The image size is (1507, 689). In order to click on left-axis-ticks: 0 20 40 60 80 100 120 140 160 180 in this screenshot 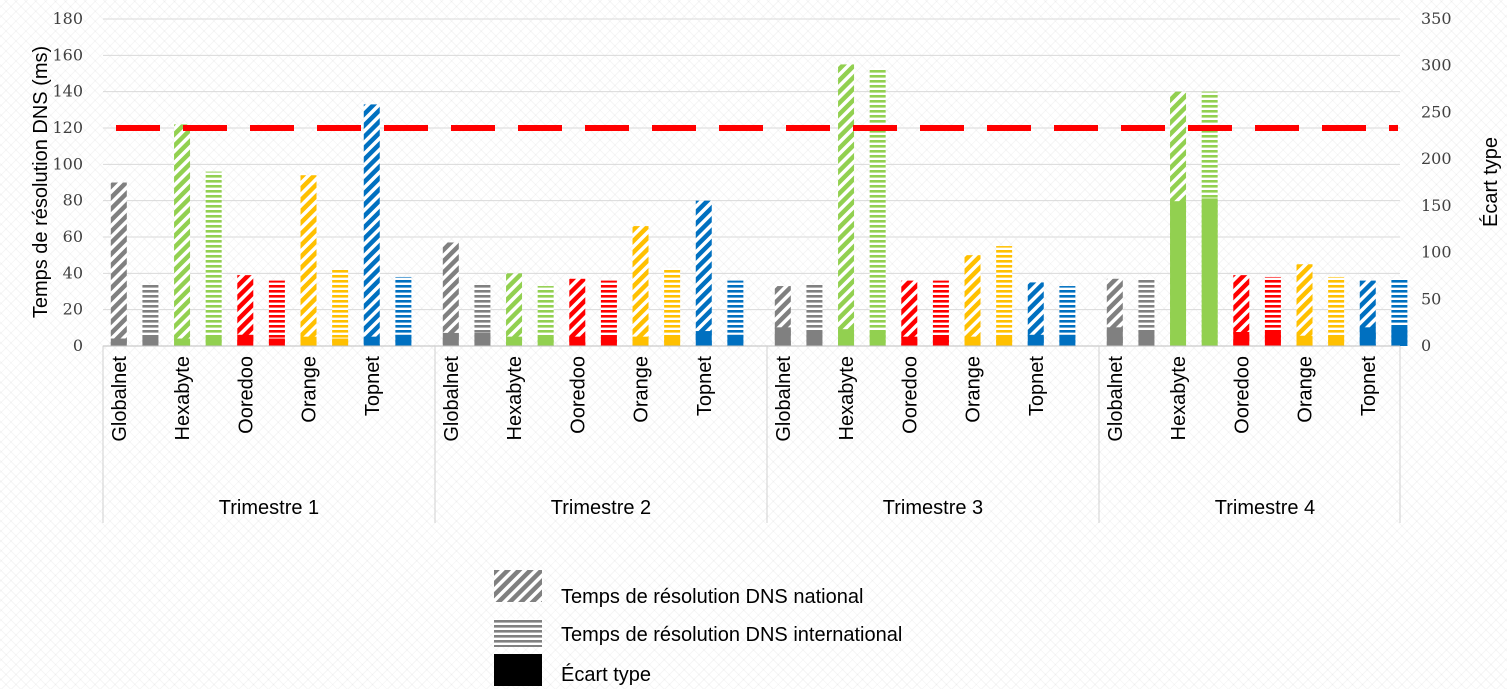, I will do `click(67, 182)`.